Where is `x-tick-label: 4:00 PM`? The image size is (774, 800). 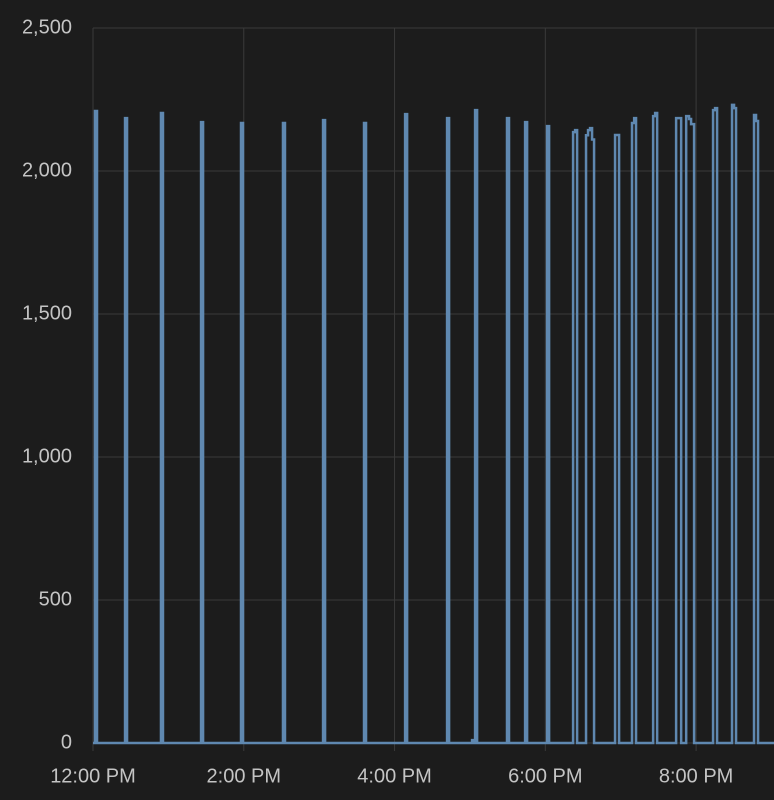
x-tick-label: 4:00 PM is located at coordinates (394, 776).